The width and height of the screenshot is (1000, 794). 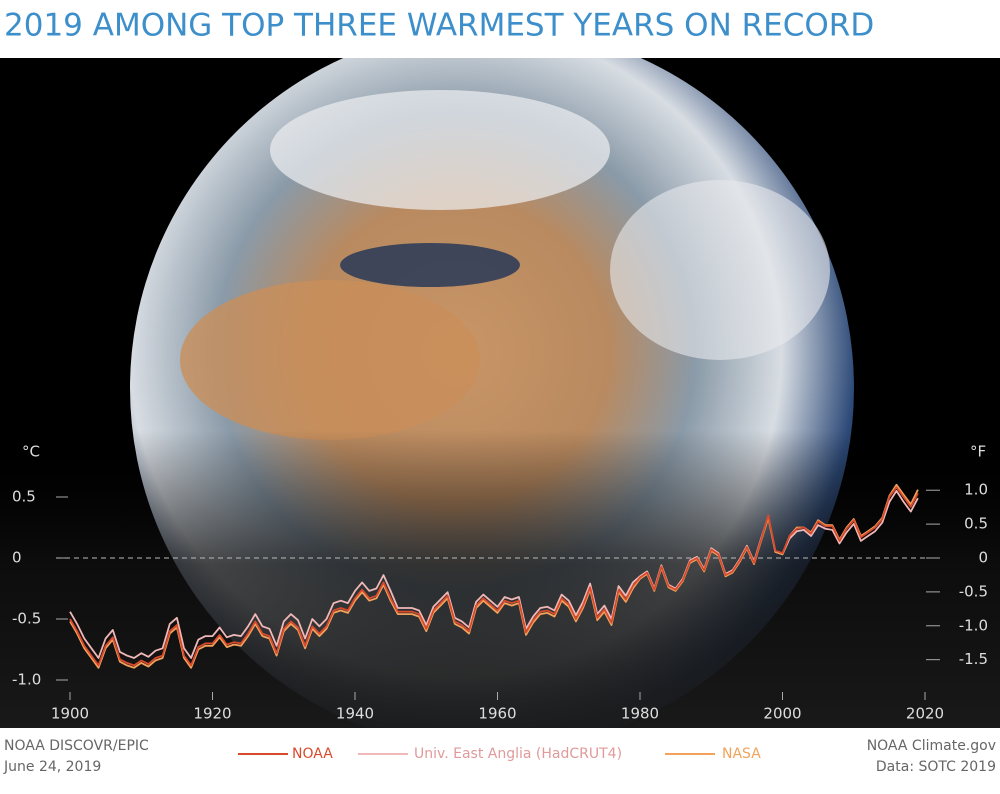 What do you see at coordinates (973, 659) in the screenshot?
I see `y2-tick-label: -1.5` at bounding box center [973, 659].